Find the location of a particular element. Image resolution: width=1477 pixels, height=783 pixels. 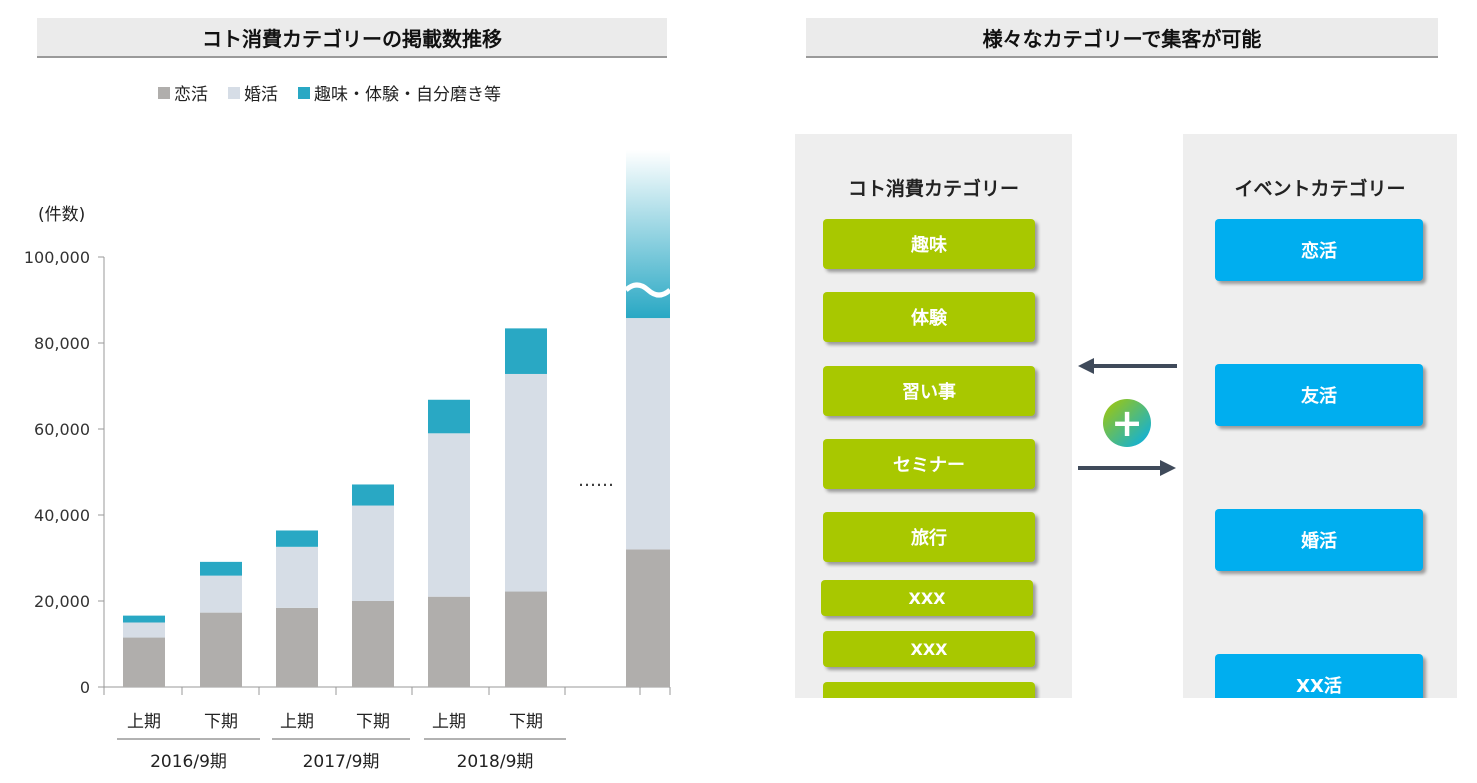

event-category-heading: イベントカテゴリー is located at coordinates (1320, 189).